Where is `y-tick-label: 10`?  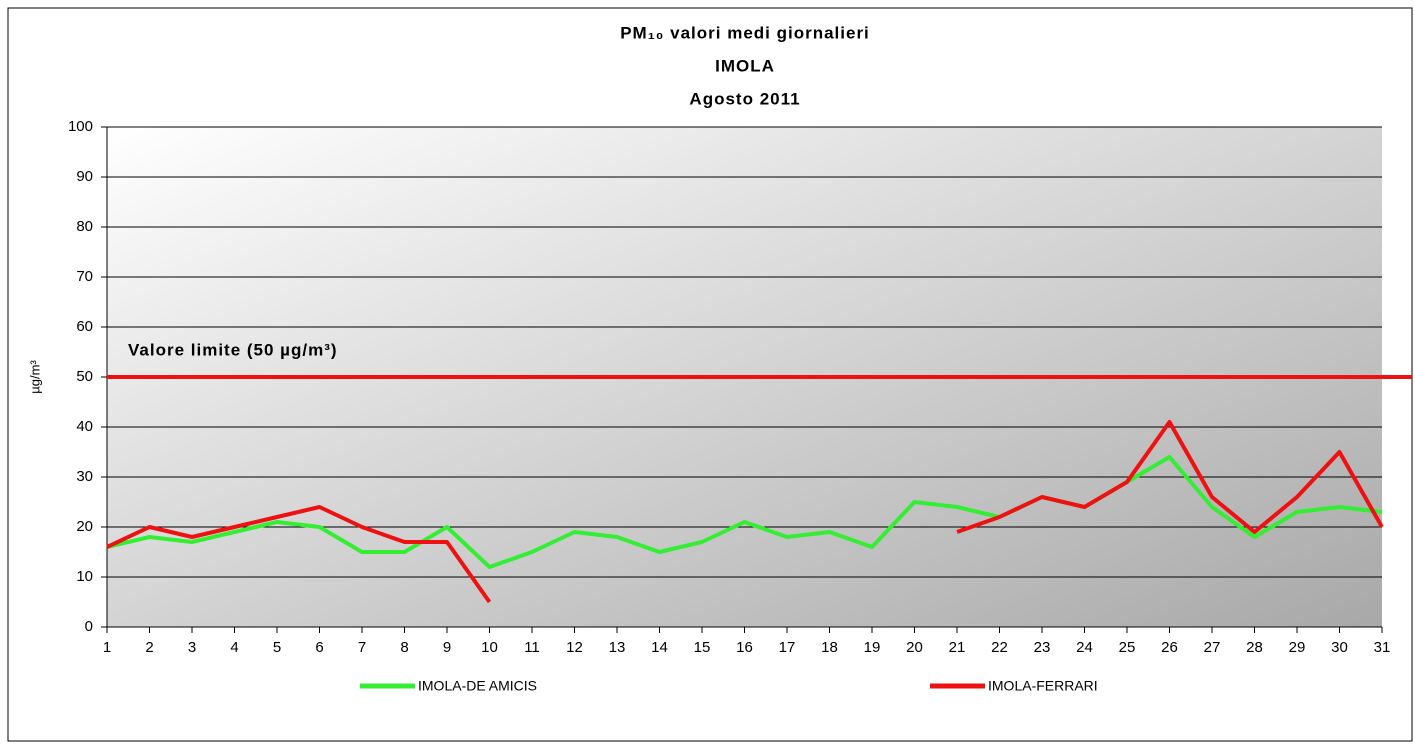
y-tick-label: 10 is located at coordinates (84, 576).